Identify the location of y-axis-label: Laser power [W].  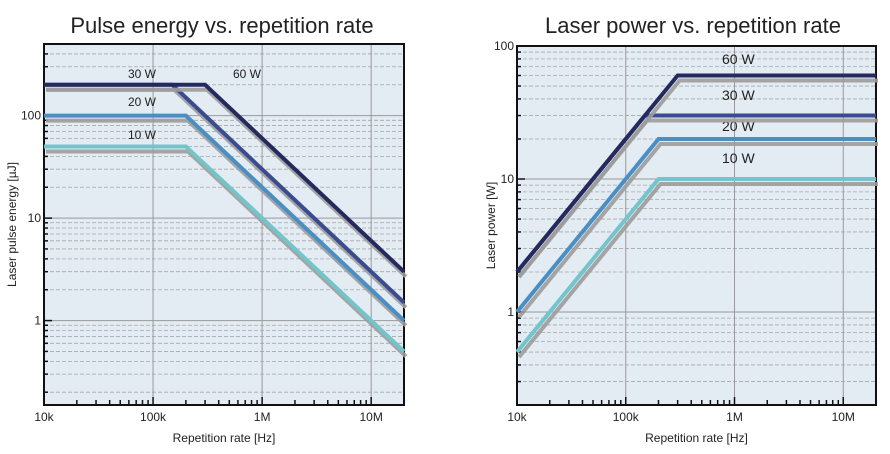
(491, 225).